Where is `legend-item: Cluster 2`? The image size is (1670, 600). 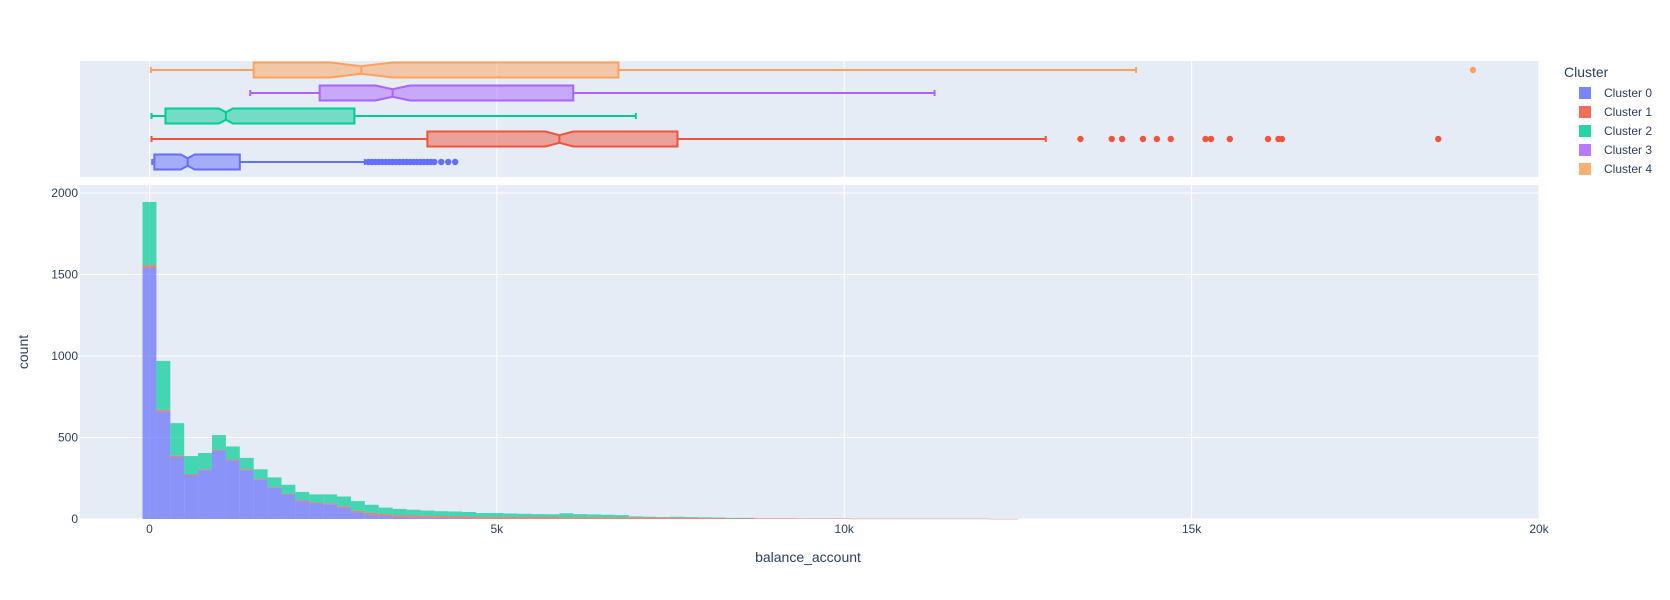 legend-item: Cluster 2 is located at coordinates (1615, 131).